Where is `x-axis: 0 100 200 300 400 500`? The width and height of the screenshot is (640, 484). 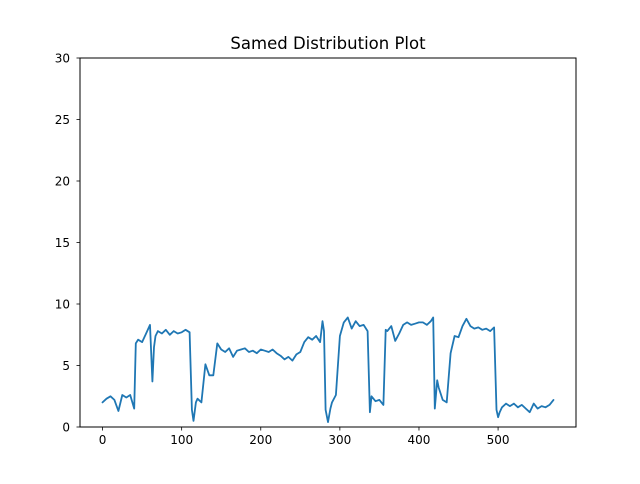 x-axis: 0 100 200 300 400 500 is located at coordinates (304, 437).